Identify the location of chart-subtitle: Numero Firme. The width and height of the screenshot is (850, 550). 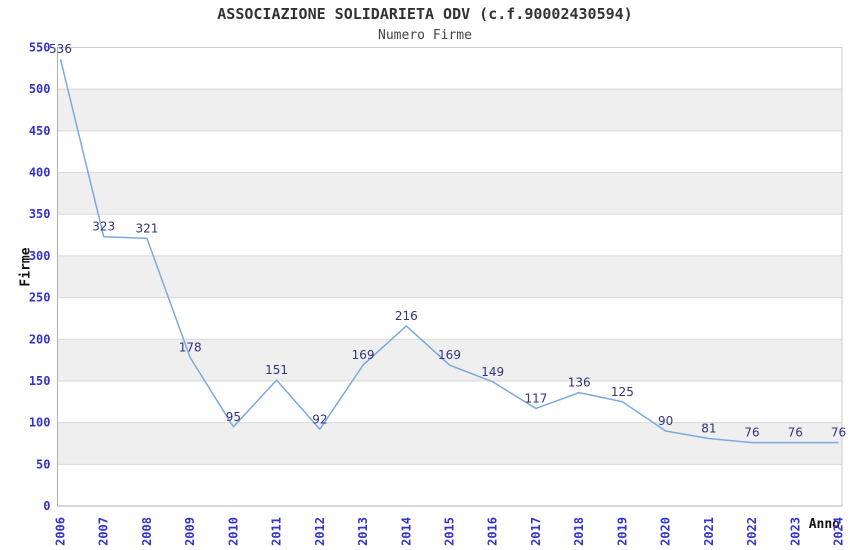
(425, 35).